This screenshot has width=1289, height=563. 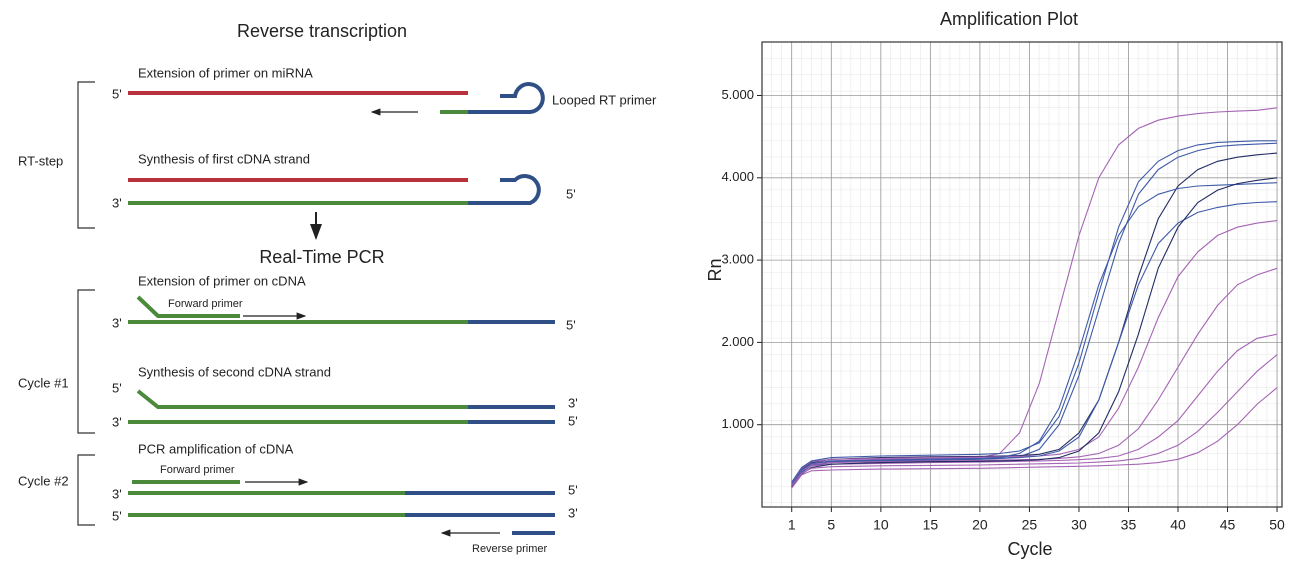 What do you see at coordinates (222, 280) in the screenshot?
I see `label: Extension of primer on cDNA` at bounding box center [222, 280].